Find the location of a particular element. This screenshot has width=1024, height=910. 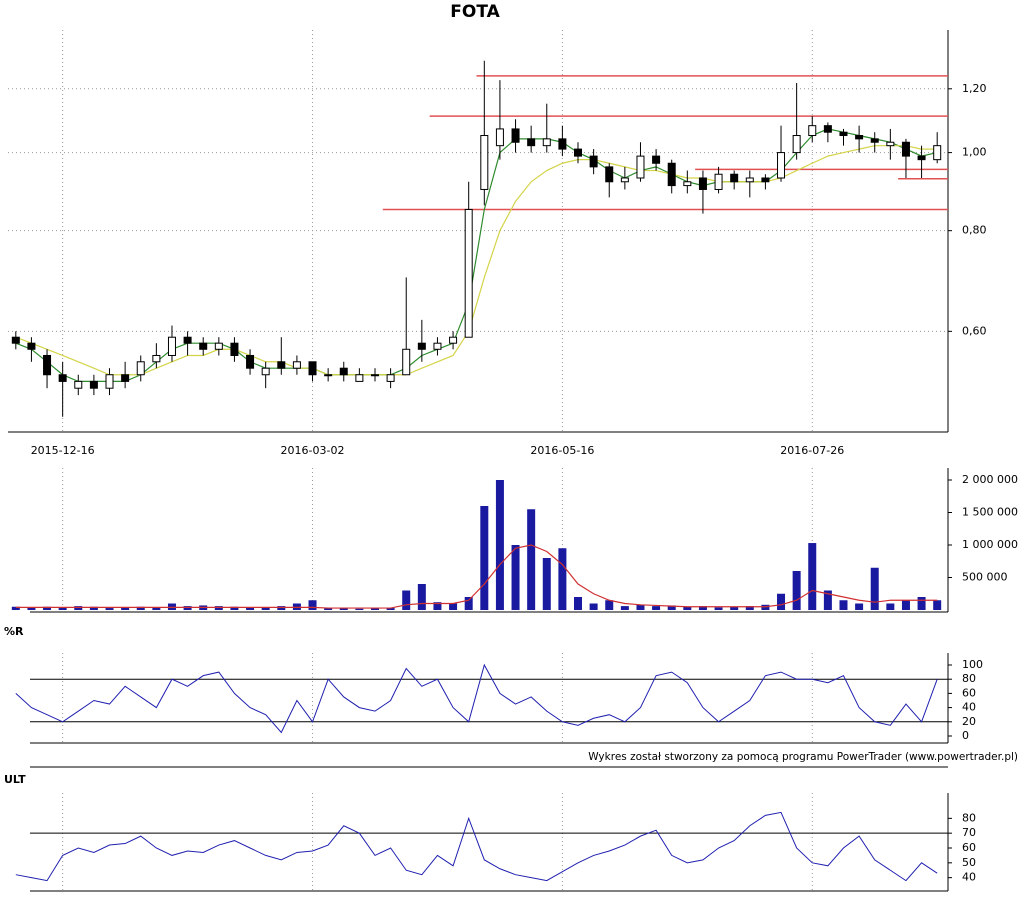

y-tick-label: 80 is located at coordinates (969, 817).